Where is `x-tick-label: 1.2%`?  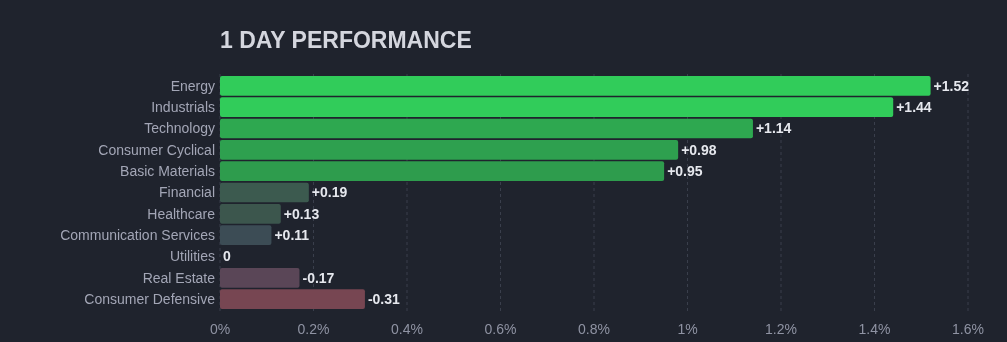
x-tick-label: 1.2% is located at coordinates (781, 328).